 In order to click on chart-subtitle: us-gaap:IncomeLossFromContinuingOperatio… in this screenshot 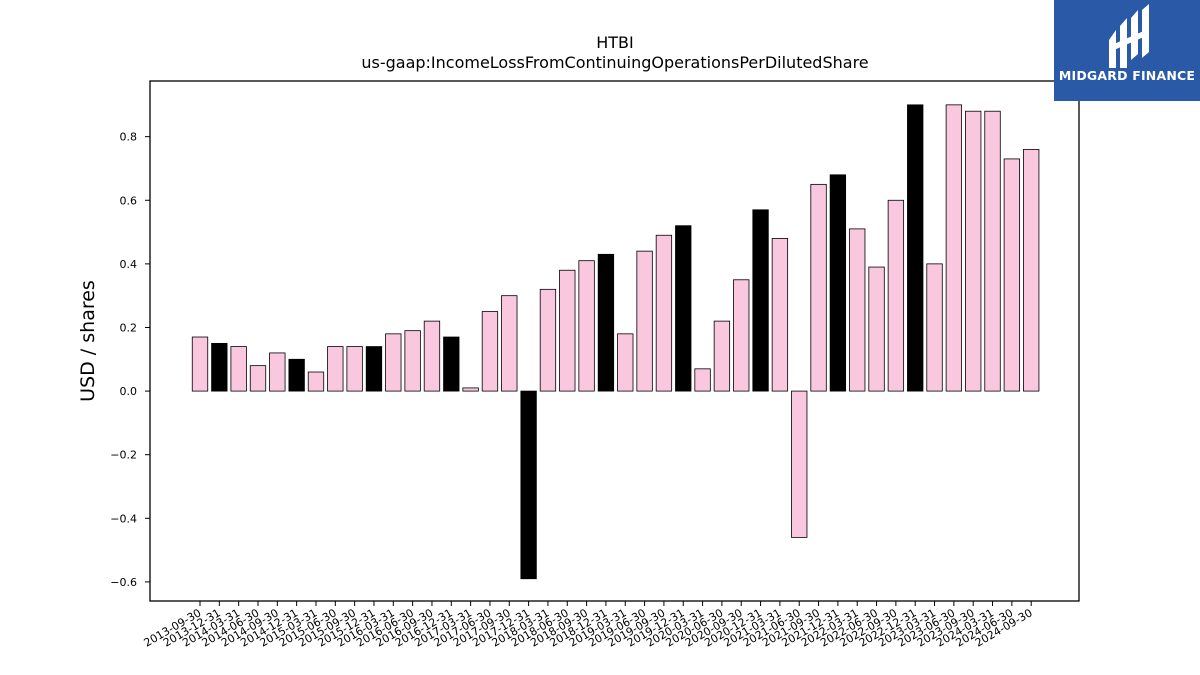, I will do `click(614, 62)`.